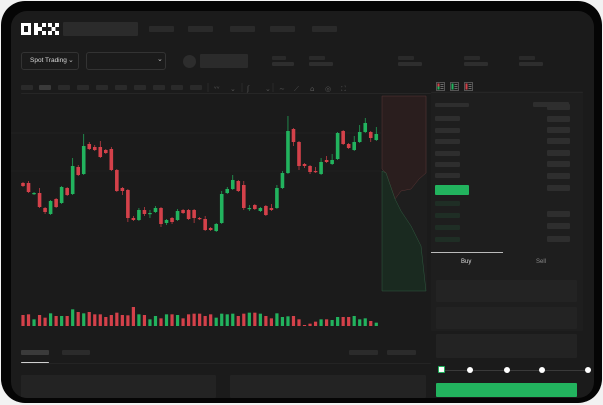 This screenshot has width=603, height=405. What do you see at coordinates (454, 86) in the screenshot?
I see `orderbook-bids-icon` at bounding box center [454, 86].